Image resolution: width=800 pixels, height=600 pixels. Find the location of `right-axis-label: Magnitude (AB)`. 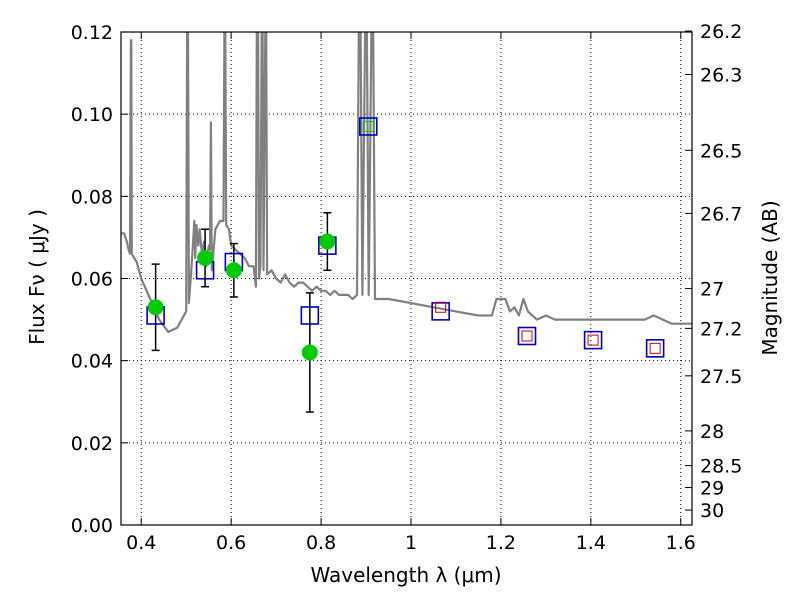

right-axis-label: Magnitude (AB) is located at coordinates (770, 277).